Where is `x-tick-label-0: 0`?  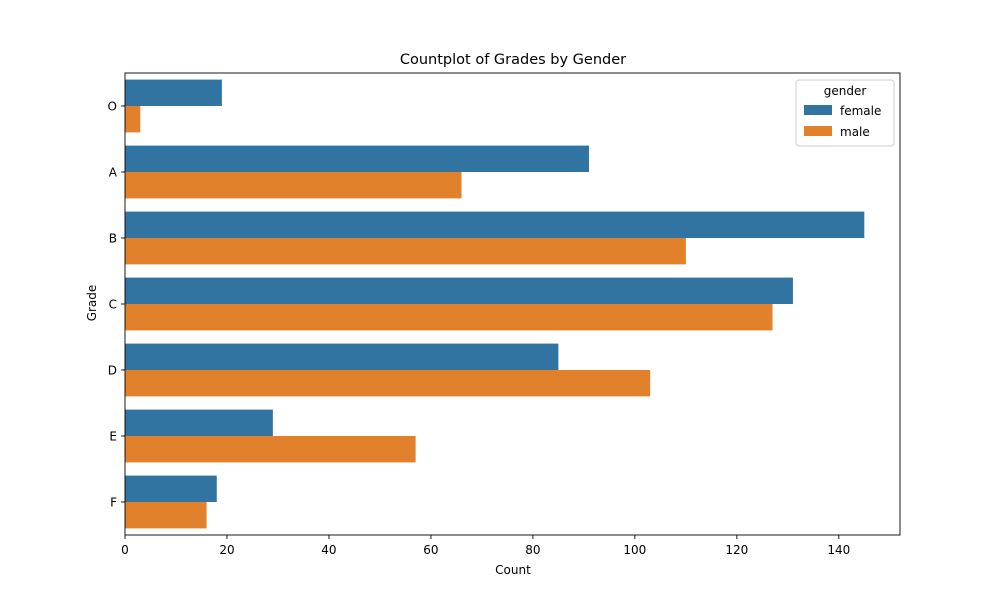
x-tick-label-0: 0 is located at coordinates (125, 550).